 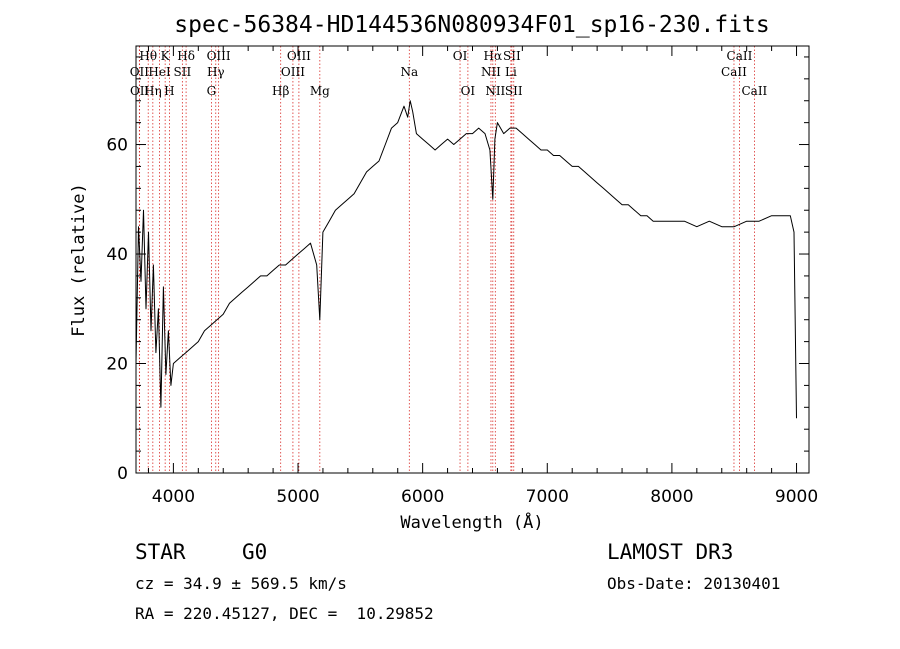 I want to click on x-tick-label: 9000, so click(x=796, y=497).